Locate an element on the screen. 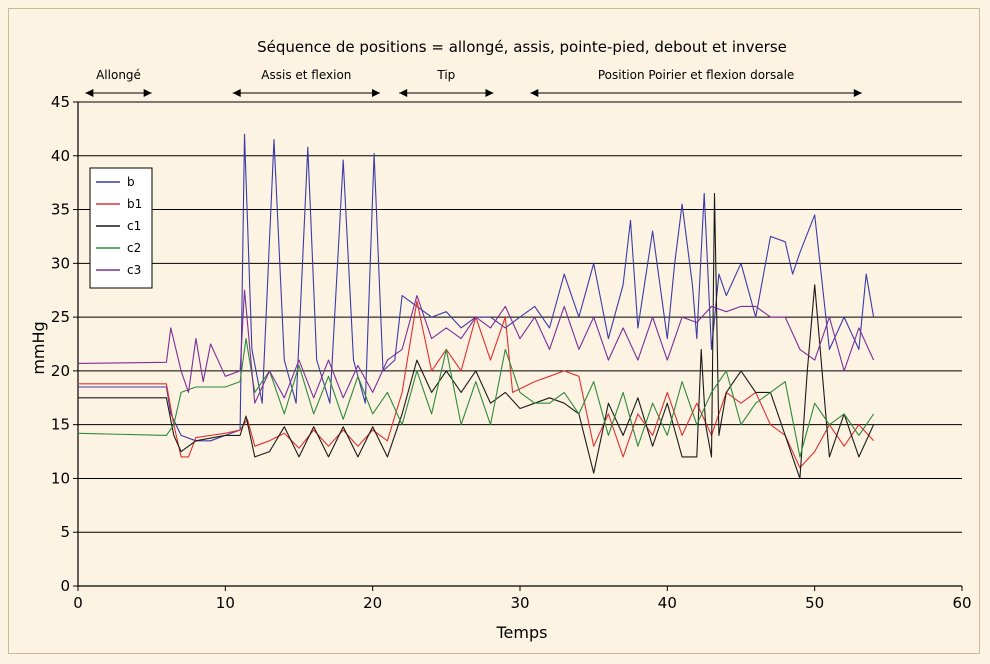 The width and height of the screenshot is (990, 664). y-axis-label: mmHg is located at coordinates (38, 347).